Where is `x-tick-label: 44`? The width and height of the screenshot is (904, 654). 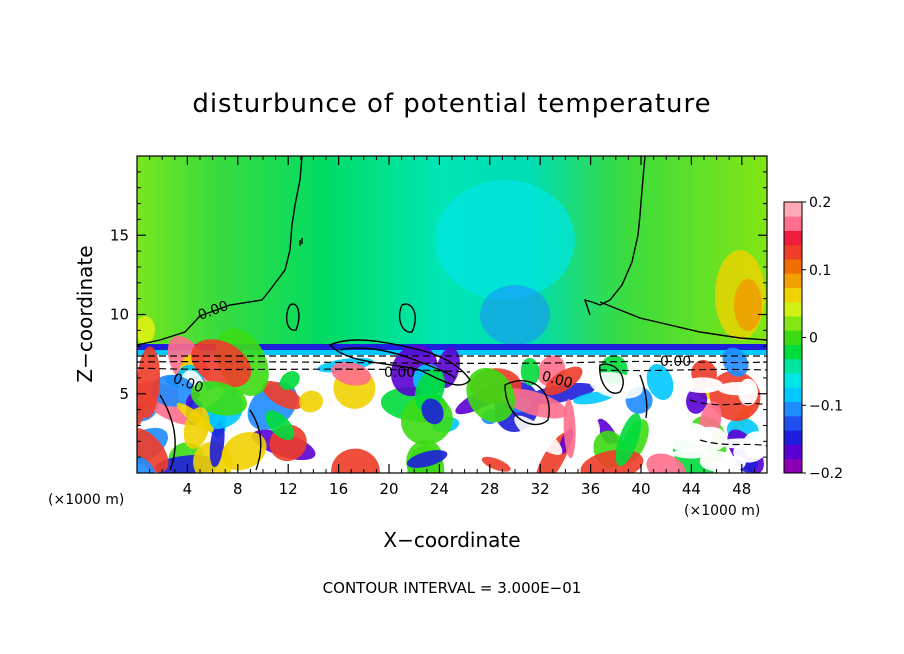
x-tick-label: 44 is located at coordinates (691, 489).